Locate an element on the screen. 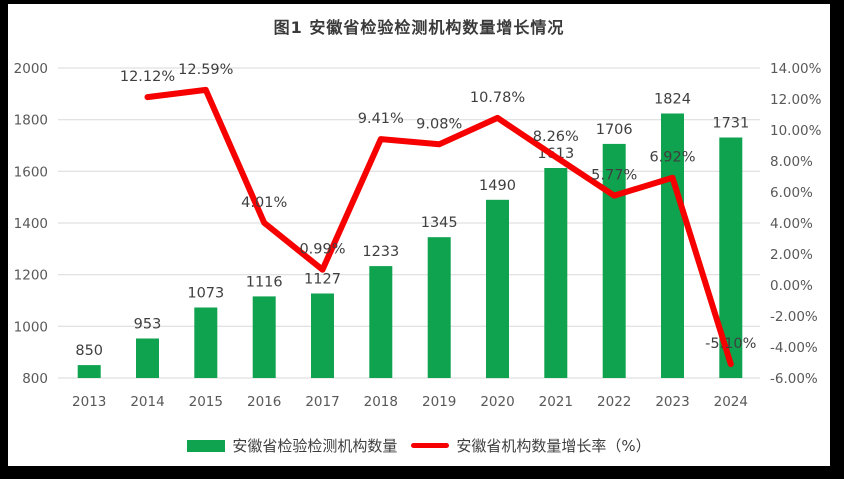 This screenshot has height=479, width=844. chart-title: 图1 安徽省检验检测机构数量增长情况 is located at coordinates (419, 27).